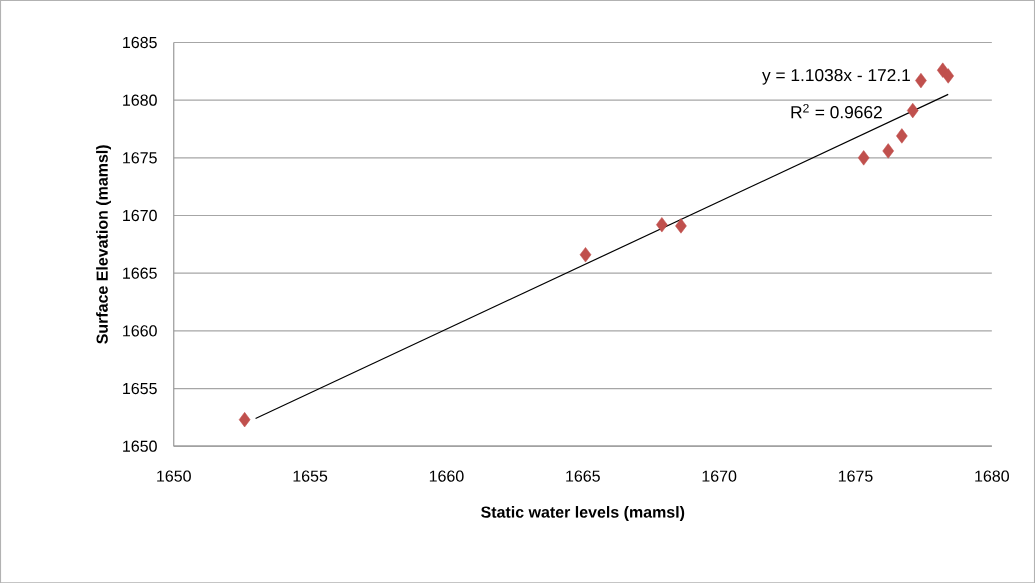  What do you see at coordinates (855, 476) in the screenshot?
I see `x-tick-label: 1675` at bounding box center [855, 476].